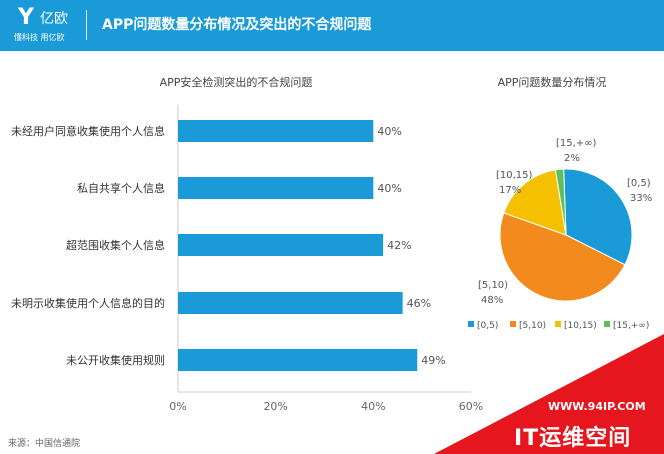  What do you see at coordinates (115, 360) in the screenshot?
I see `category-label: 未公开收集使用规则` at bounding box center [115, 360].